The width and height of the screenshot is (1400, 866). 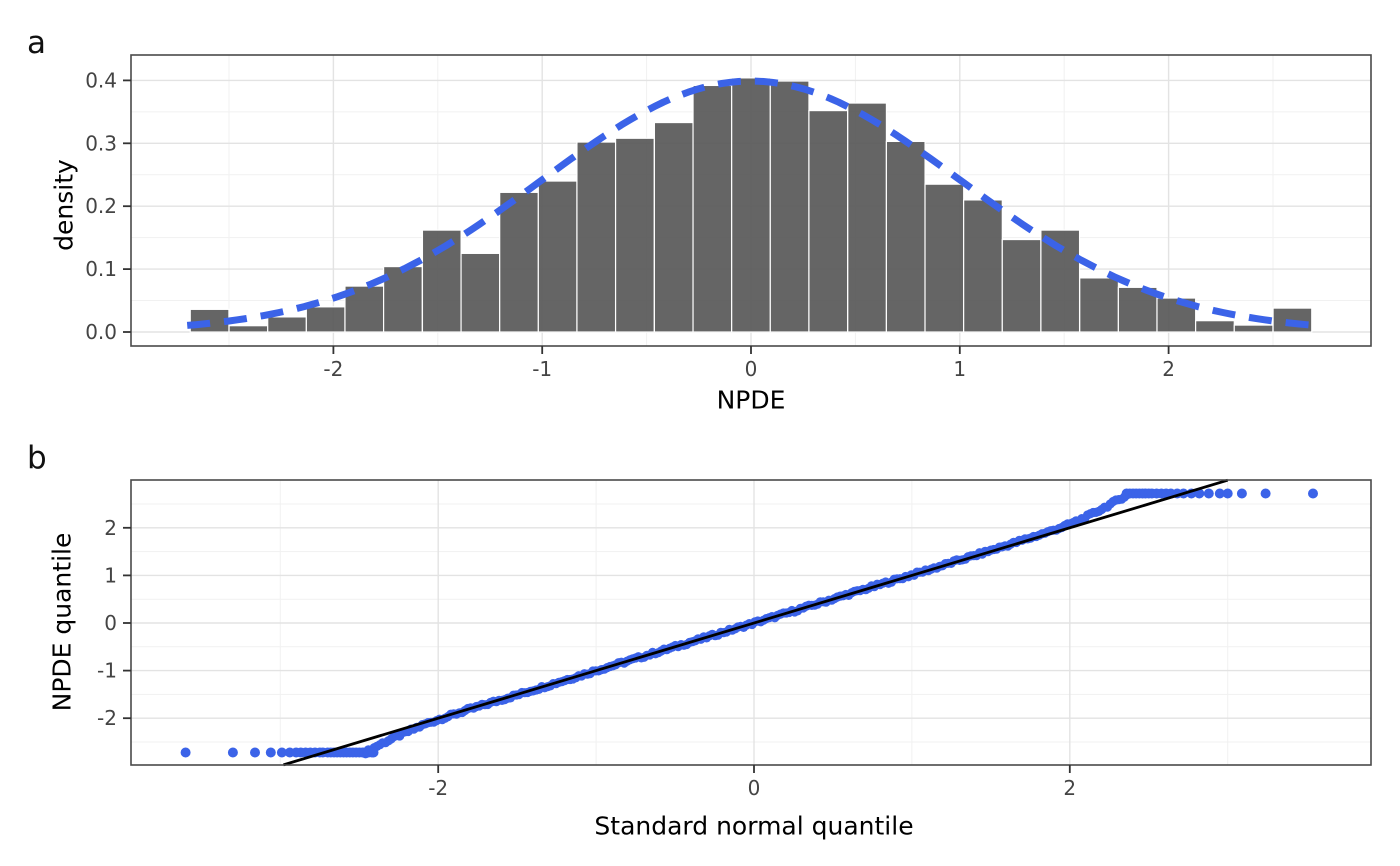 What do you see at coordinates (754, 826) in the screenshot?
I see `x-axis-title-standard-normal-quantile: Standard normal quantile` at bounding box center [754, 826].